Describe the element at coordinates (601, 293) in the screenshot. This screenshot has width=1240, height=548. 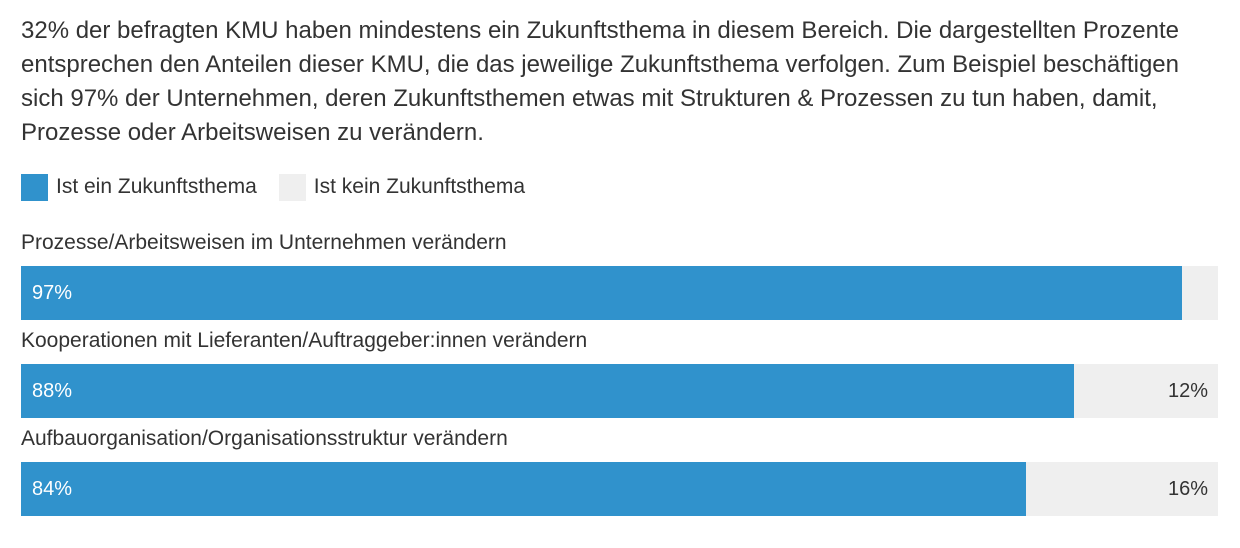
I see `bar-segment-ist-ein-zukunftsthema: 97%` at that location.